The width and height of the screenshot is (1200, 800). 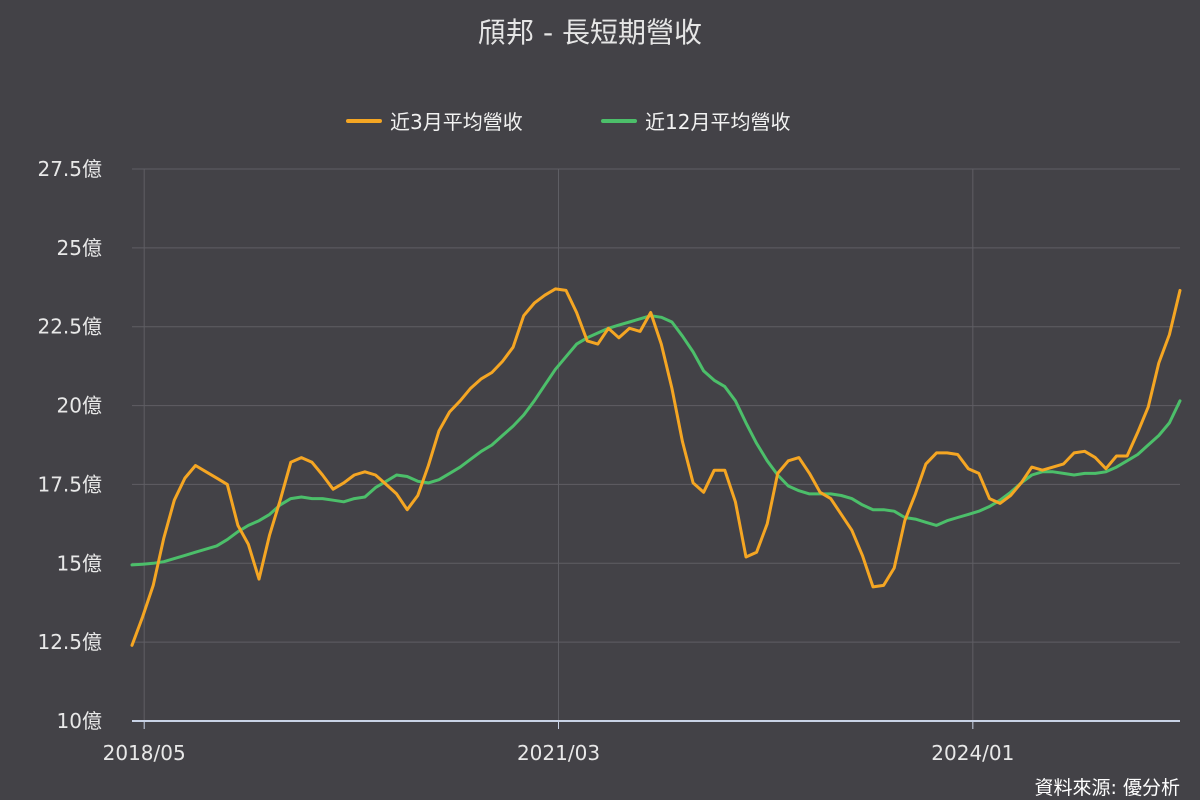 What do you see at coordinates (69, 327) in the screenshot?
I see `y-tick-label: 22.5億` at bounding box center [69, 327].